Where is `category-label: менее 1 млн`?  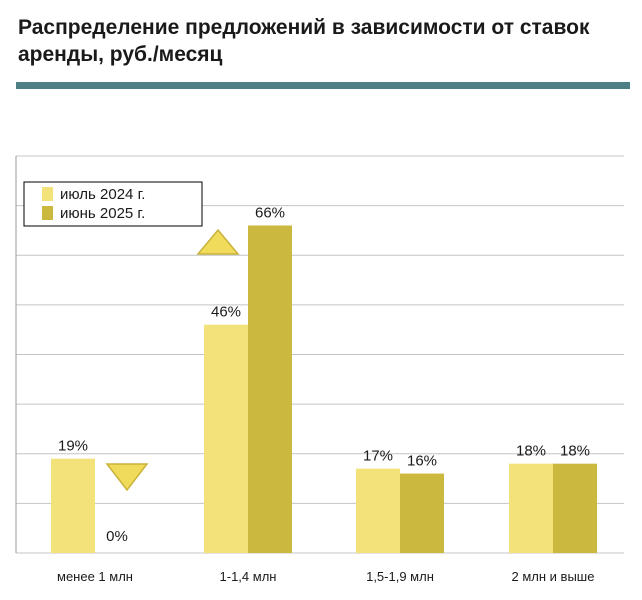
category-label: менее 1 млн is located at coordinates (95, 576).